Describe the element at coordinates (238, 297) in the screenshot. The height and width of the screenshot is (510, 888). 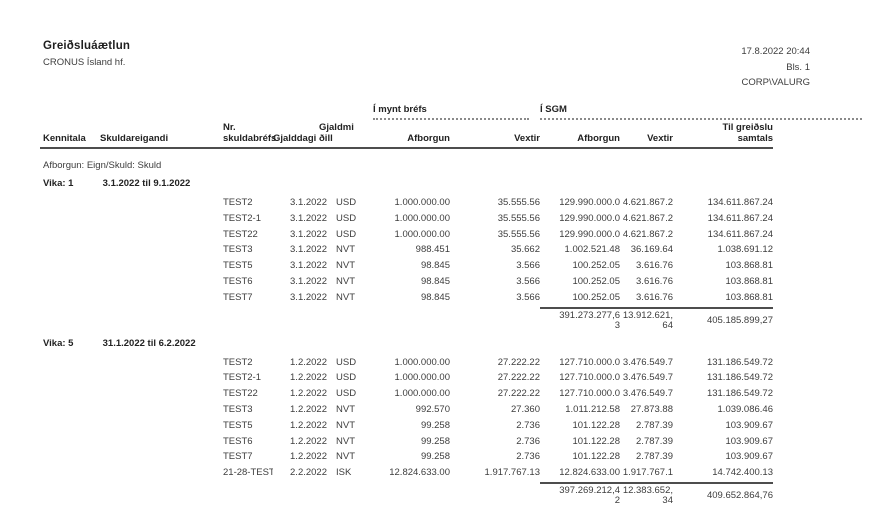
I see `cell: TEST7` at that location.